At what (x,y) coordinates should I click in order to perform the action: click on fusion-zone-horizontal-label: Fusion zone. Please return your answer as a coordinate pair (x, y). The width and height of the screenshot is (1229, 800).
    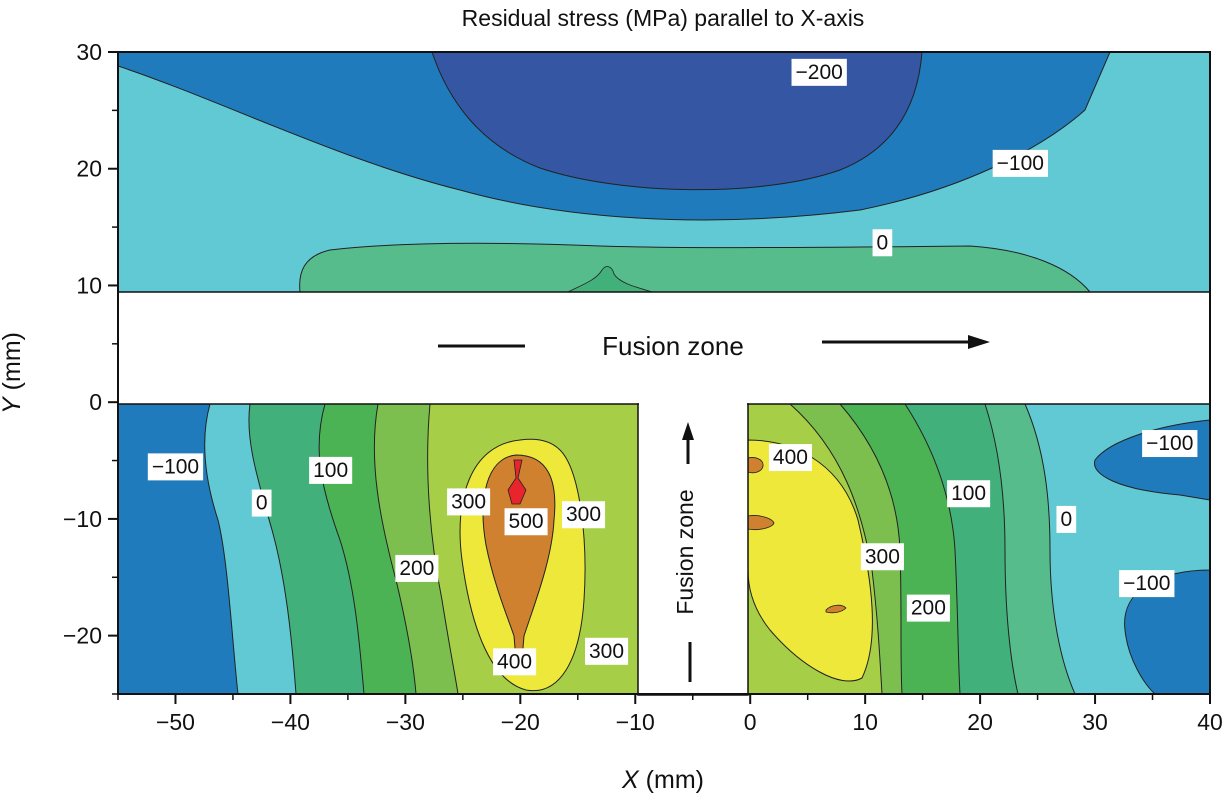
    Looking at the image, I should click on (673, 346).